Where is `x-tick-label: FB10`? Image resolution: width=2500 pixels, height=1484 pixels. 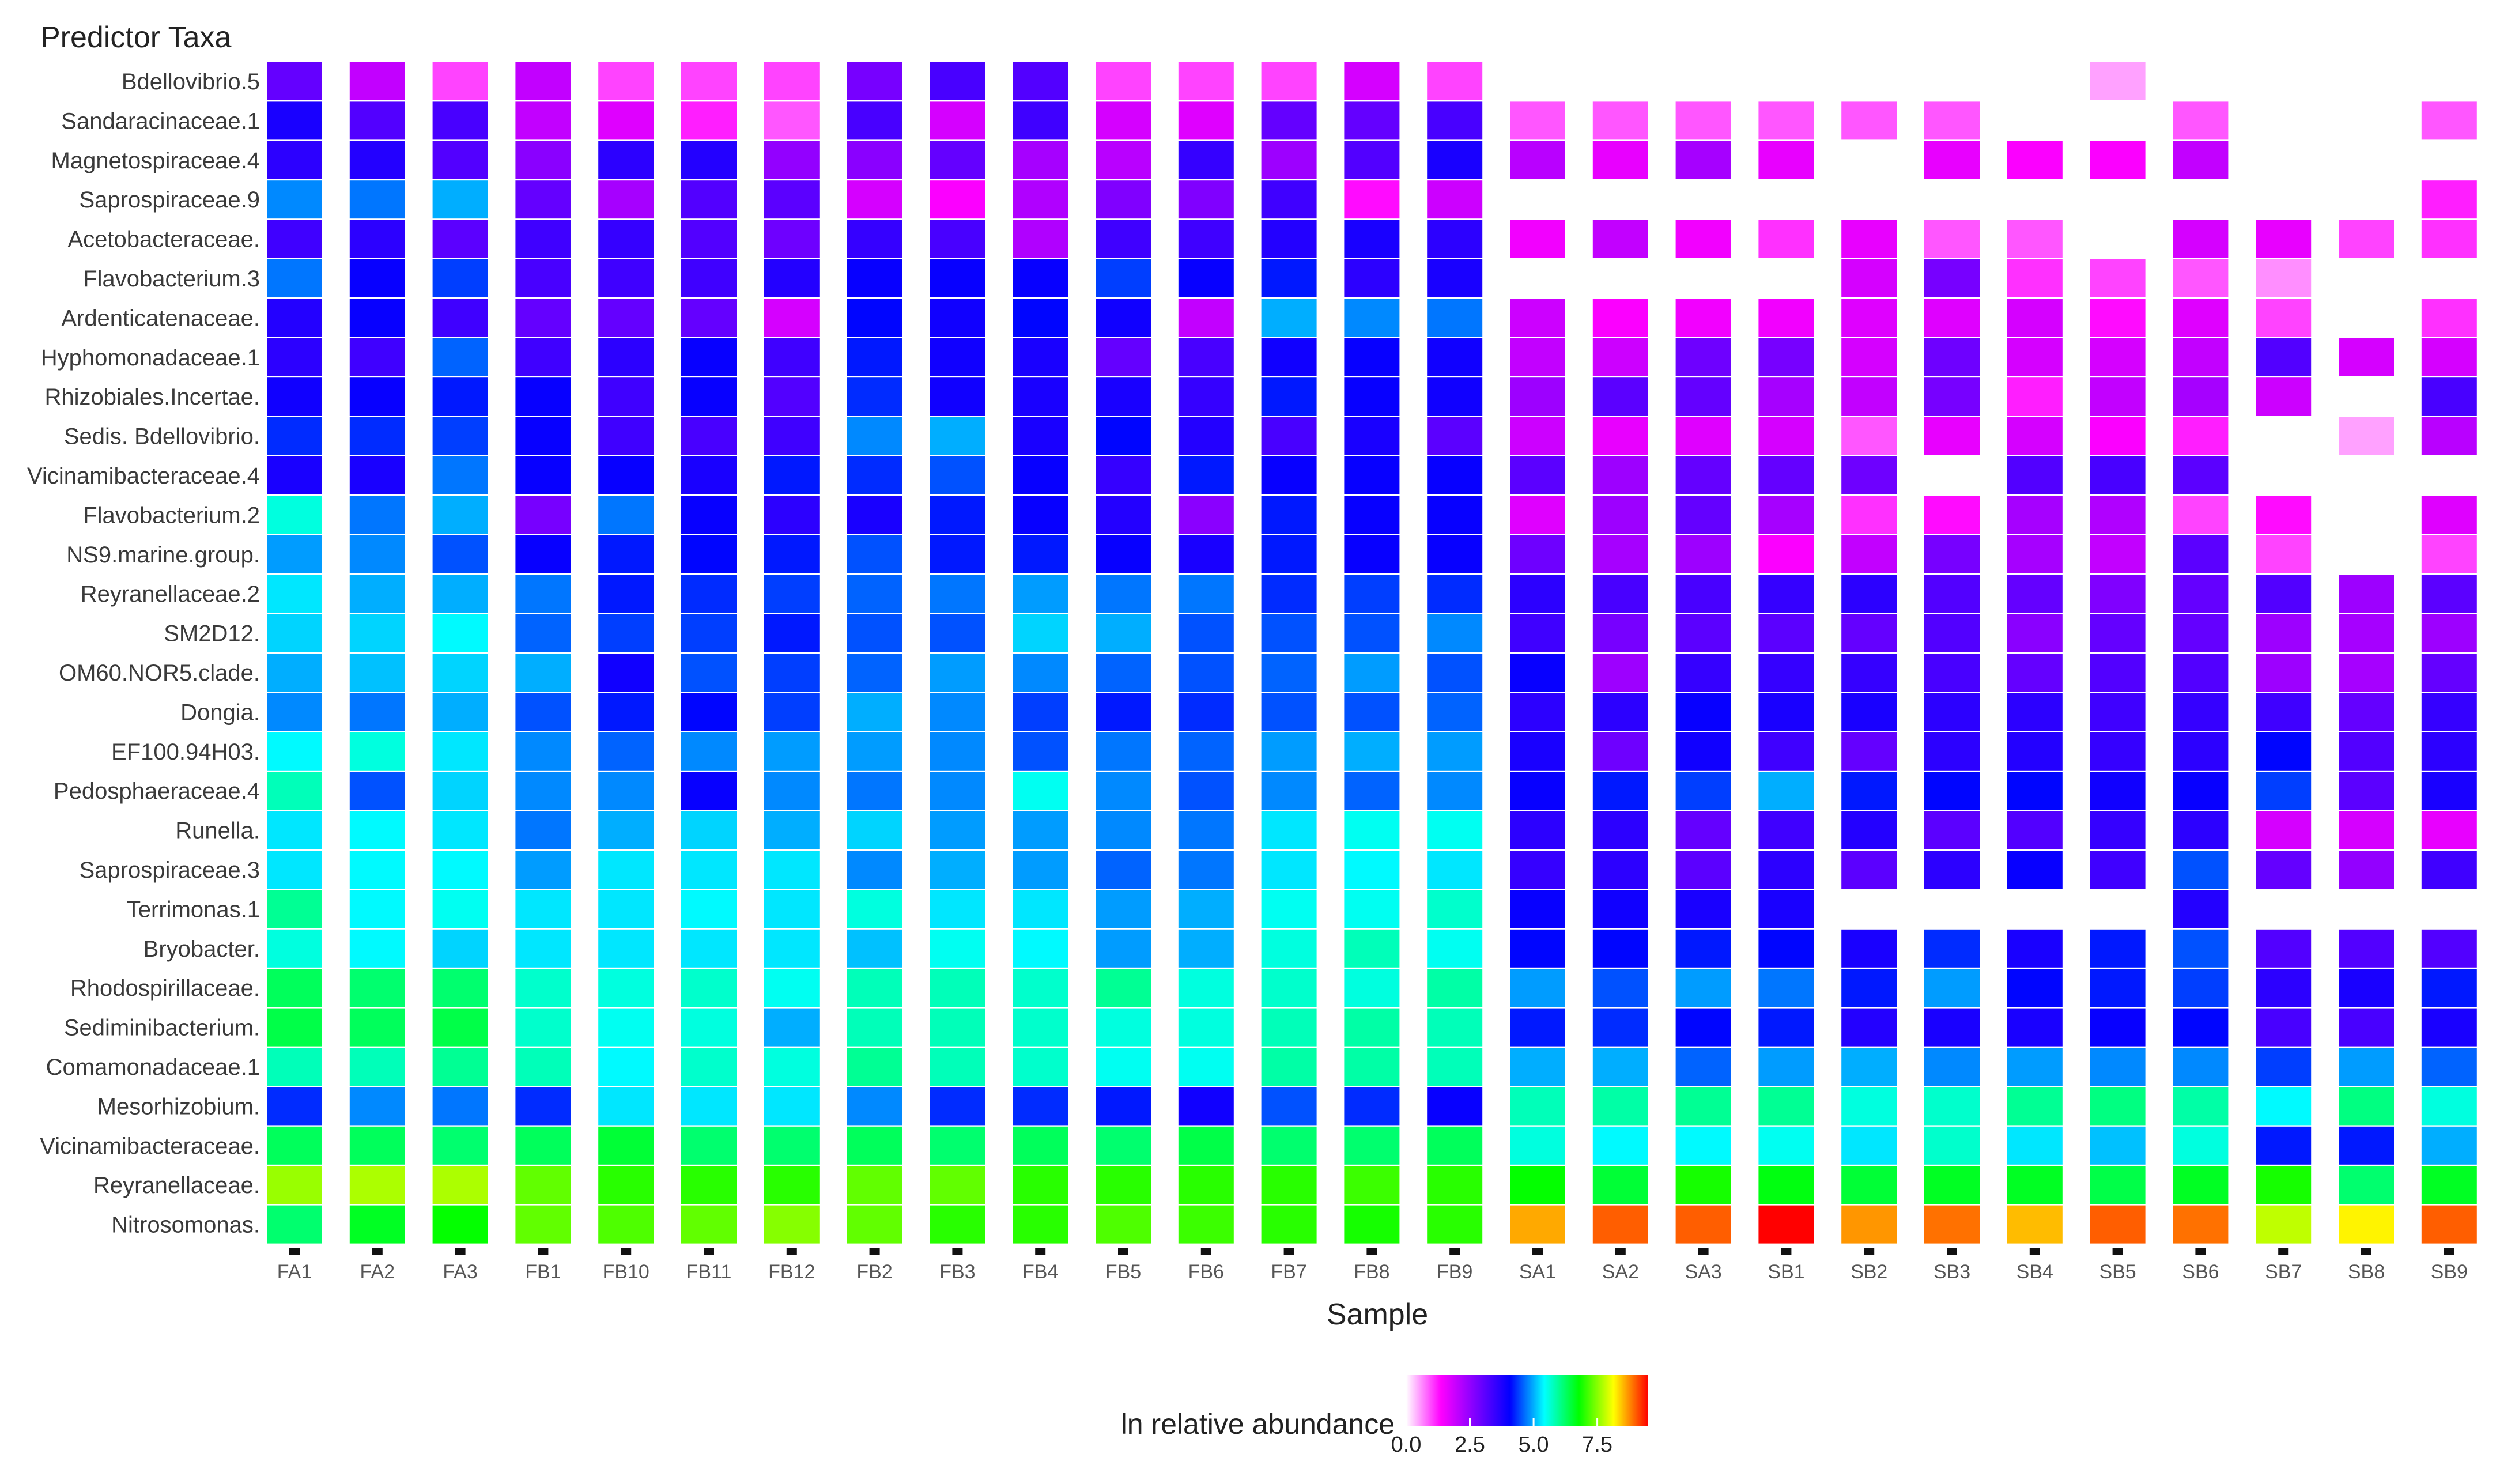 x-tick-label: FB10 is located at coordinates (626, 1272).